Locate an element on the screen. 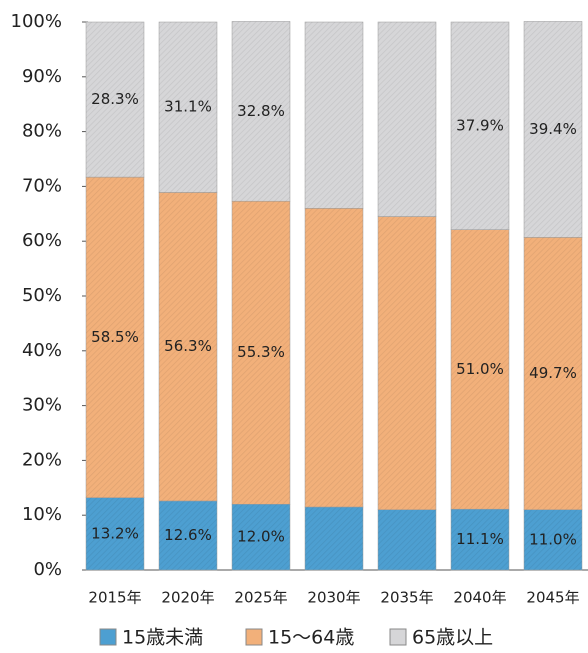  data-label: 37.9% is located at coordinates (480, 125).